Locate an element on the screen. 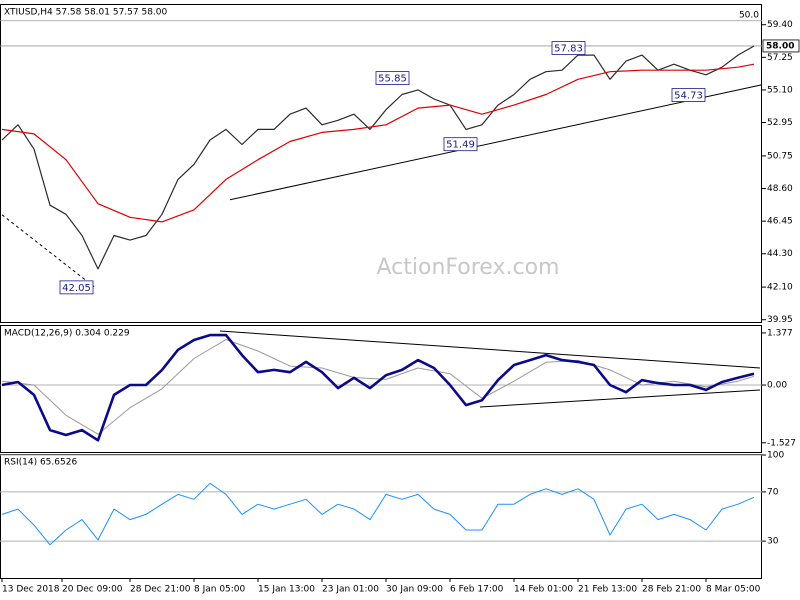  x-tick-label: 15 Jan 13:00 is located at coordinates (286, 590).